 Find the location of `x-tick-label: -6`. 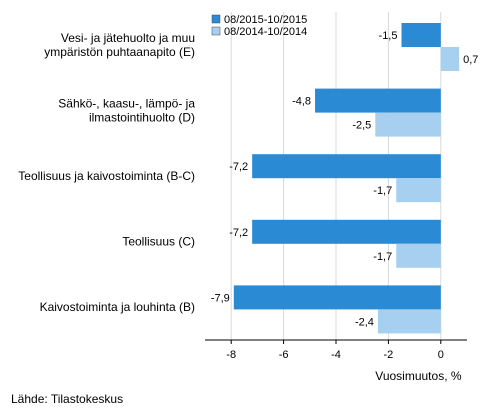

x-tick-label: -6 is located at coordinates (284, 355).